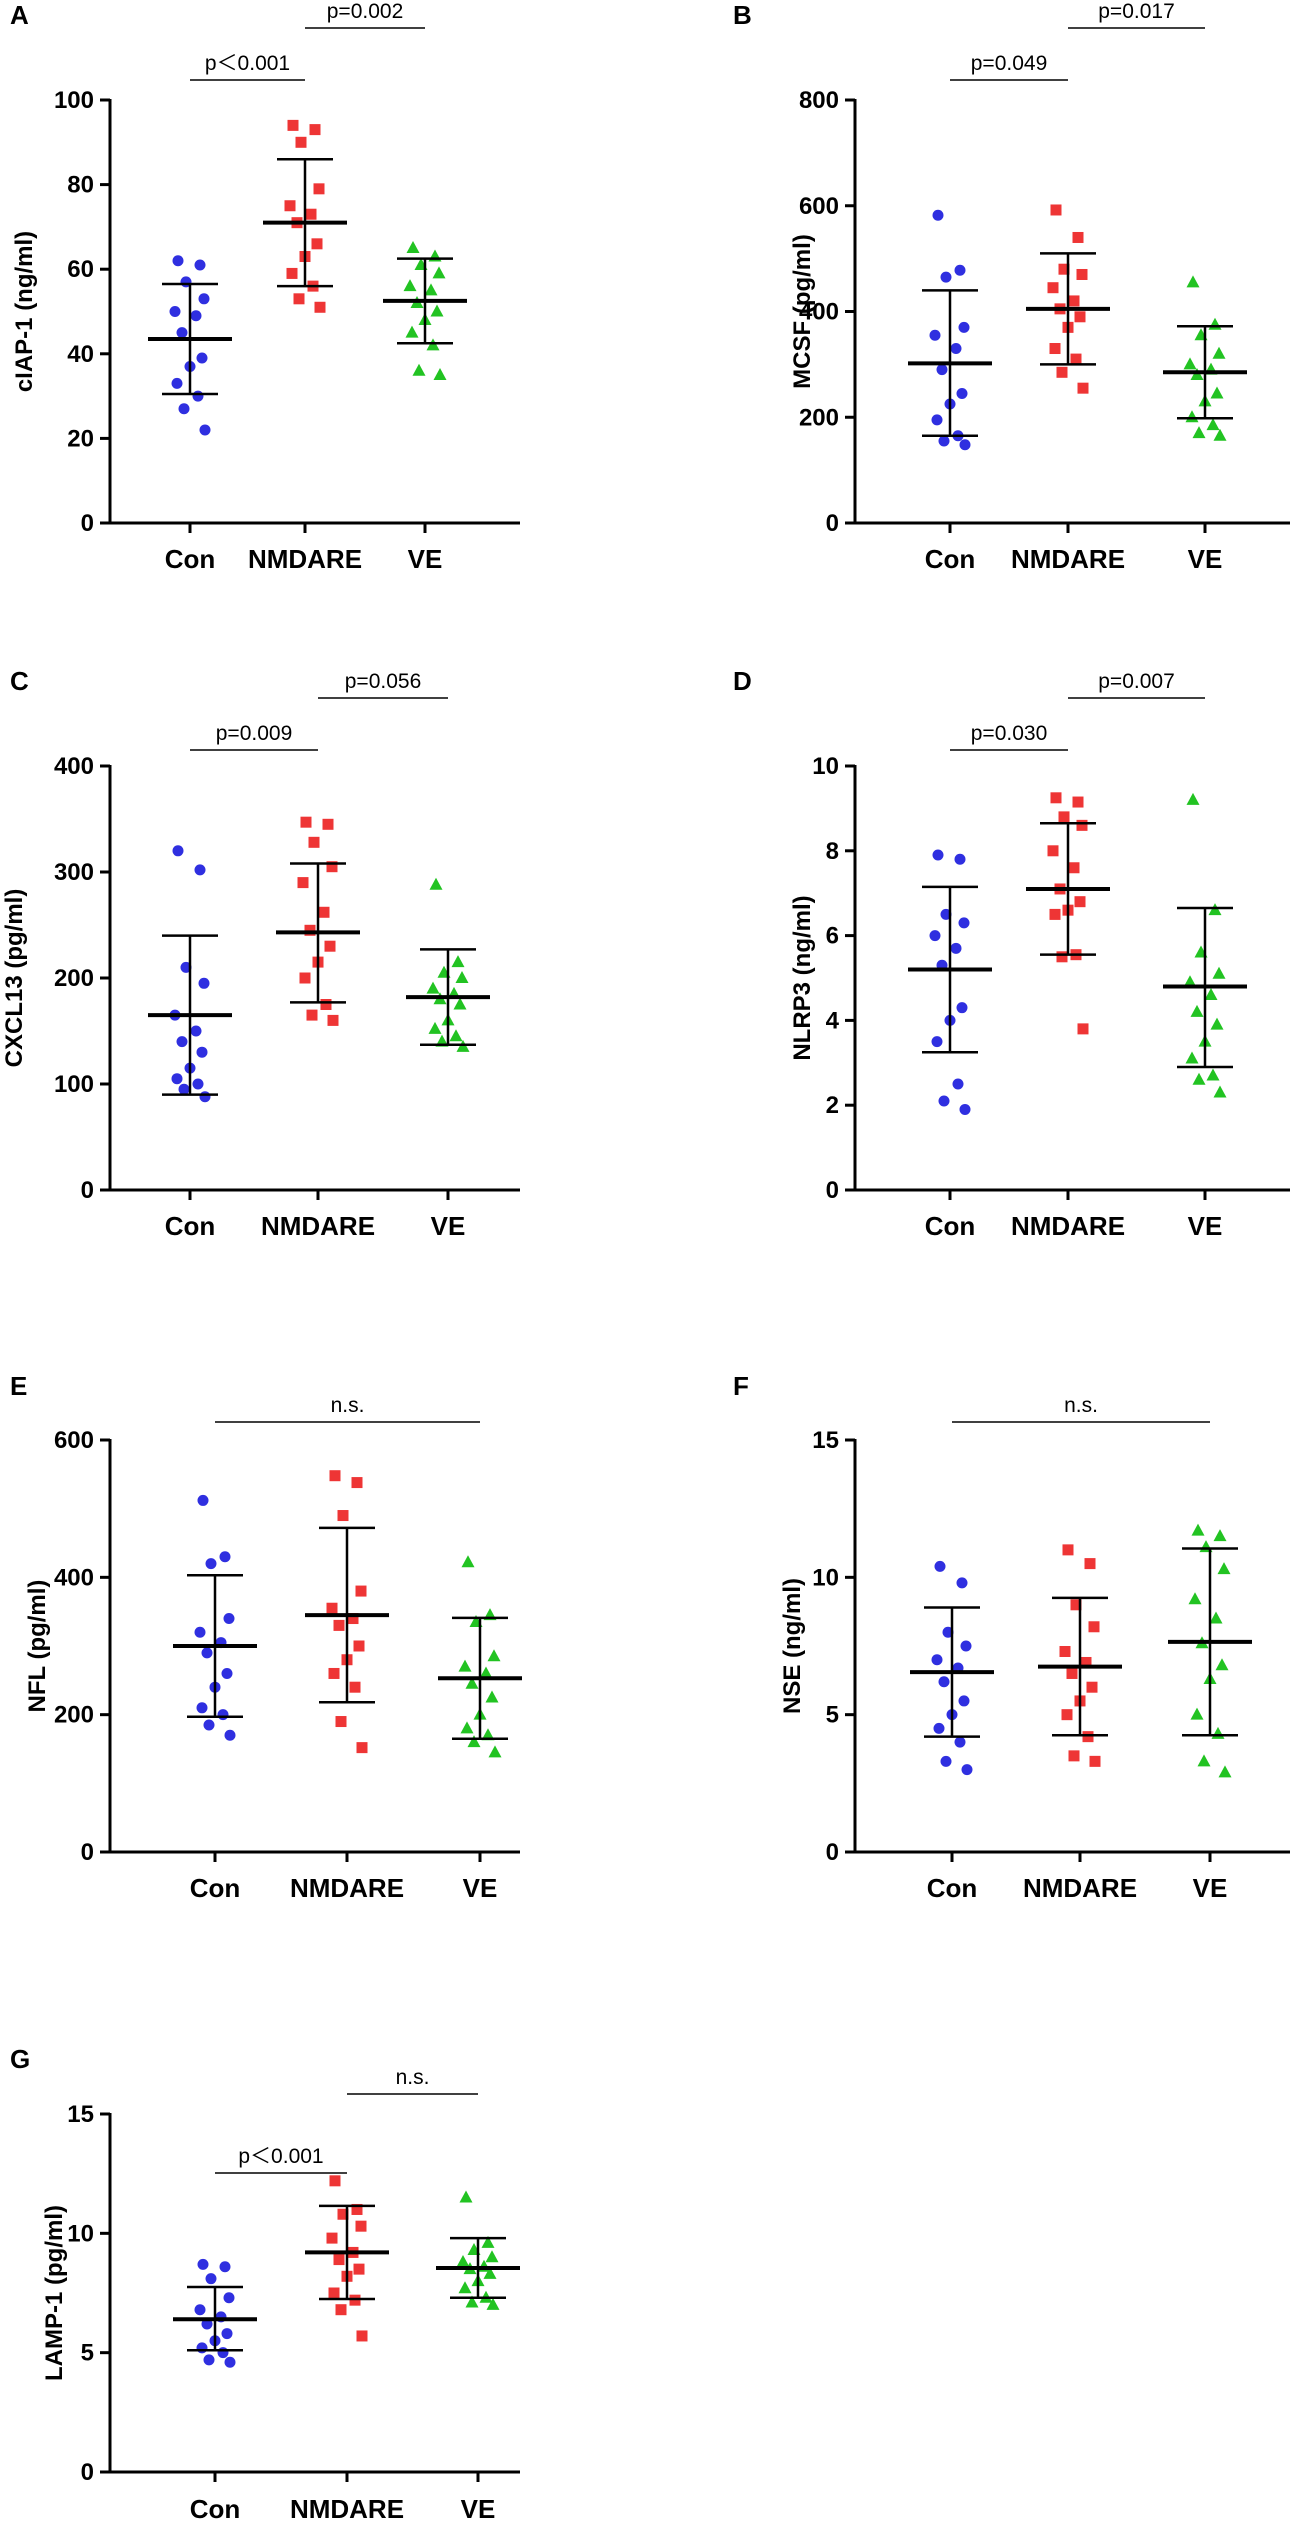 The width and height of the screenshot is (1299, 2524). Describe the element at coordinates (1136, 681) in the screenshot. I see `significance-label: p=0.007` at that location.